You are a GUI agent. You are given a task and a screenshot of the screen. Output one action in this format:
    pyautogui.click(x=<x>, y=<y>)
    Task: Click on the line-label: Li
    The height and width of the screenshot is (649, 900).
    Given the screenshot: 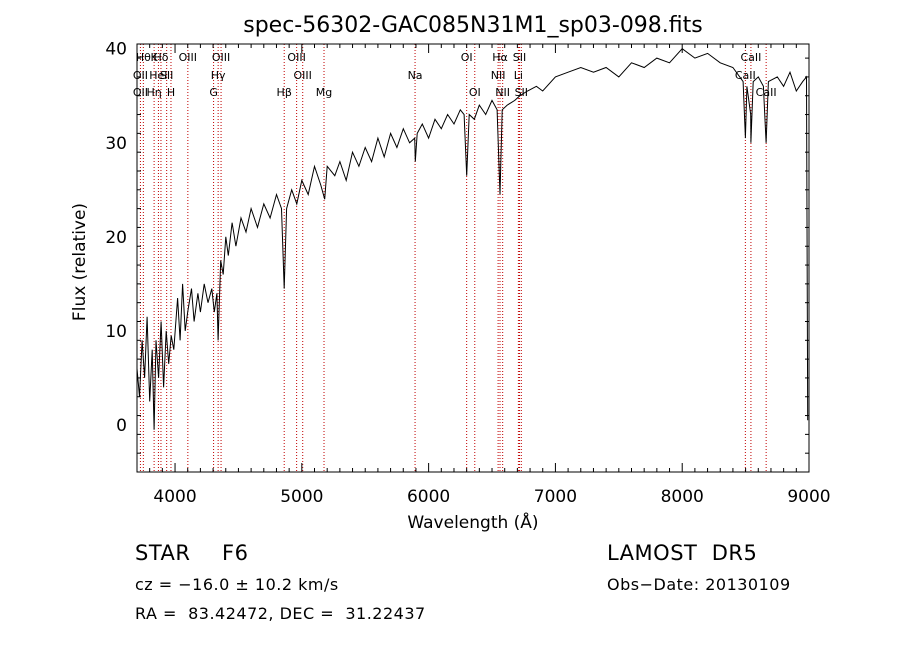 What is the action you would take?
    pyautogui.click(x=518, y=75)
    